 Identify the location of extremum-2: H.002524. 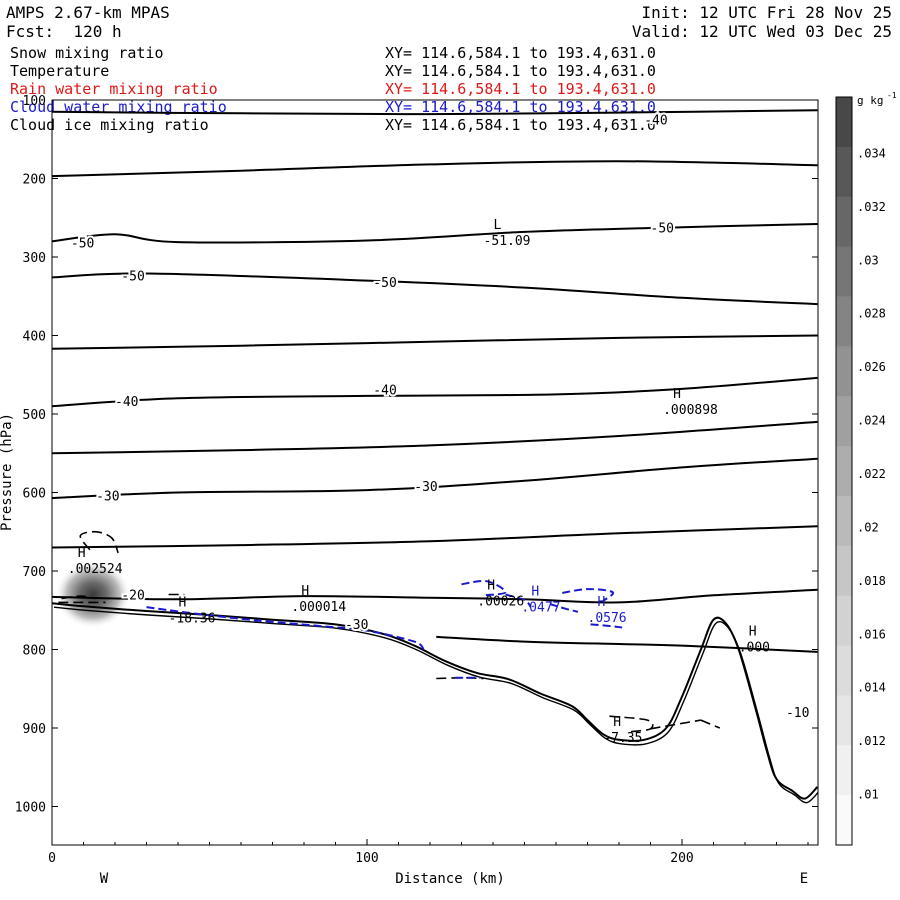
(95, 561).